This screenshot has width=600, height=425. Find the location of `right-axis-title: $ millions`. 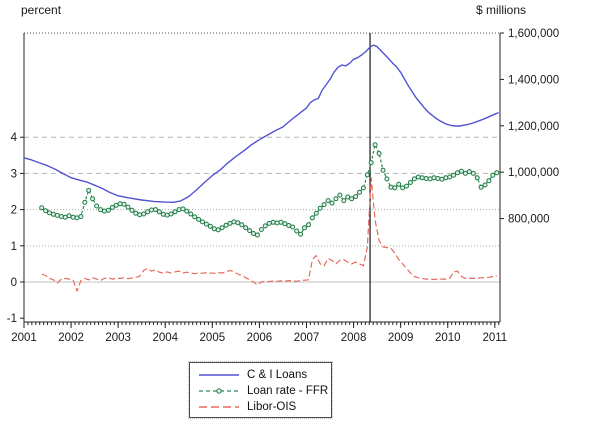

right-axis-title: $ millions is located at coordinates (501, 10).